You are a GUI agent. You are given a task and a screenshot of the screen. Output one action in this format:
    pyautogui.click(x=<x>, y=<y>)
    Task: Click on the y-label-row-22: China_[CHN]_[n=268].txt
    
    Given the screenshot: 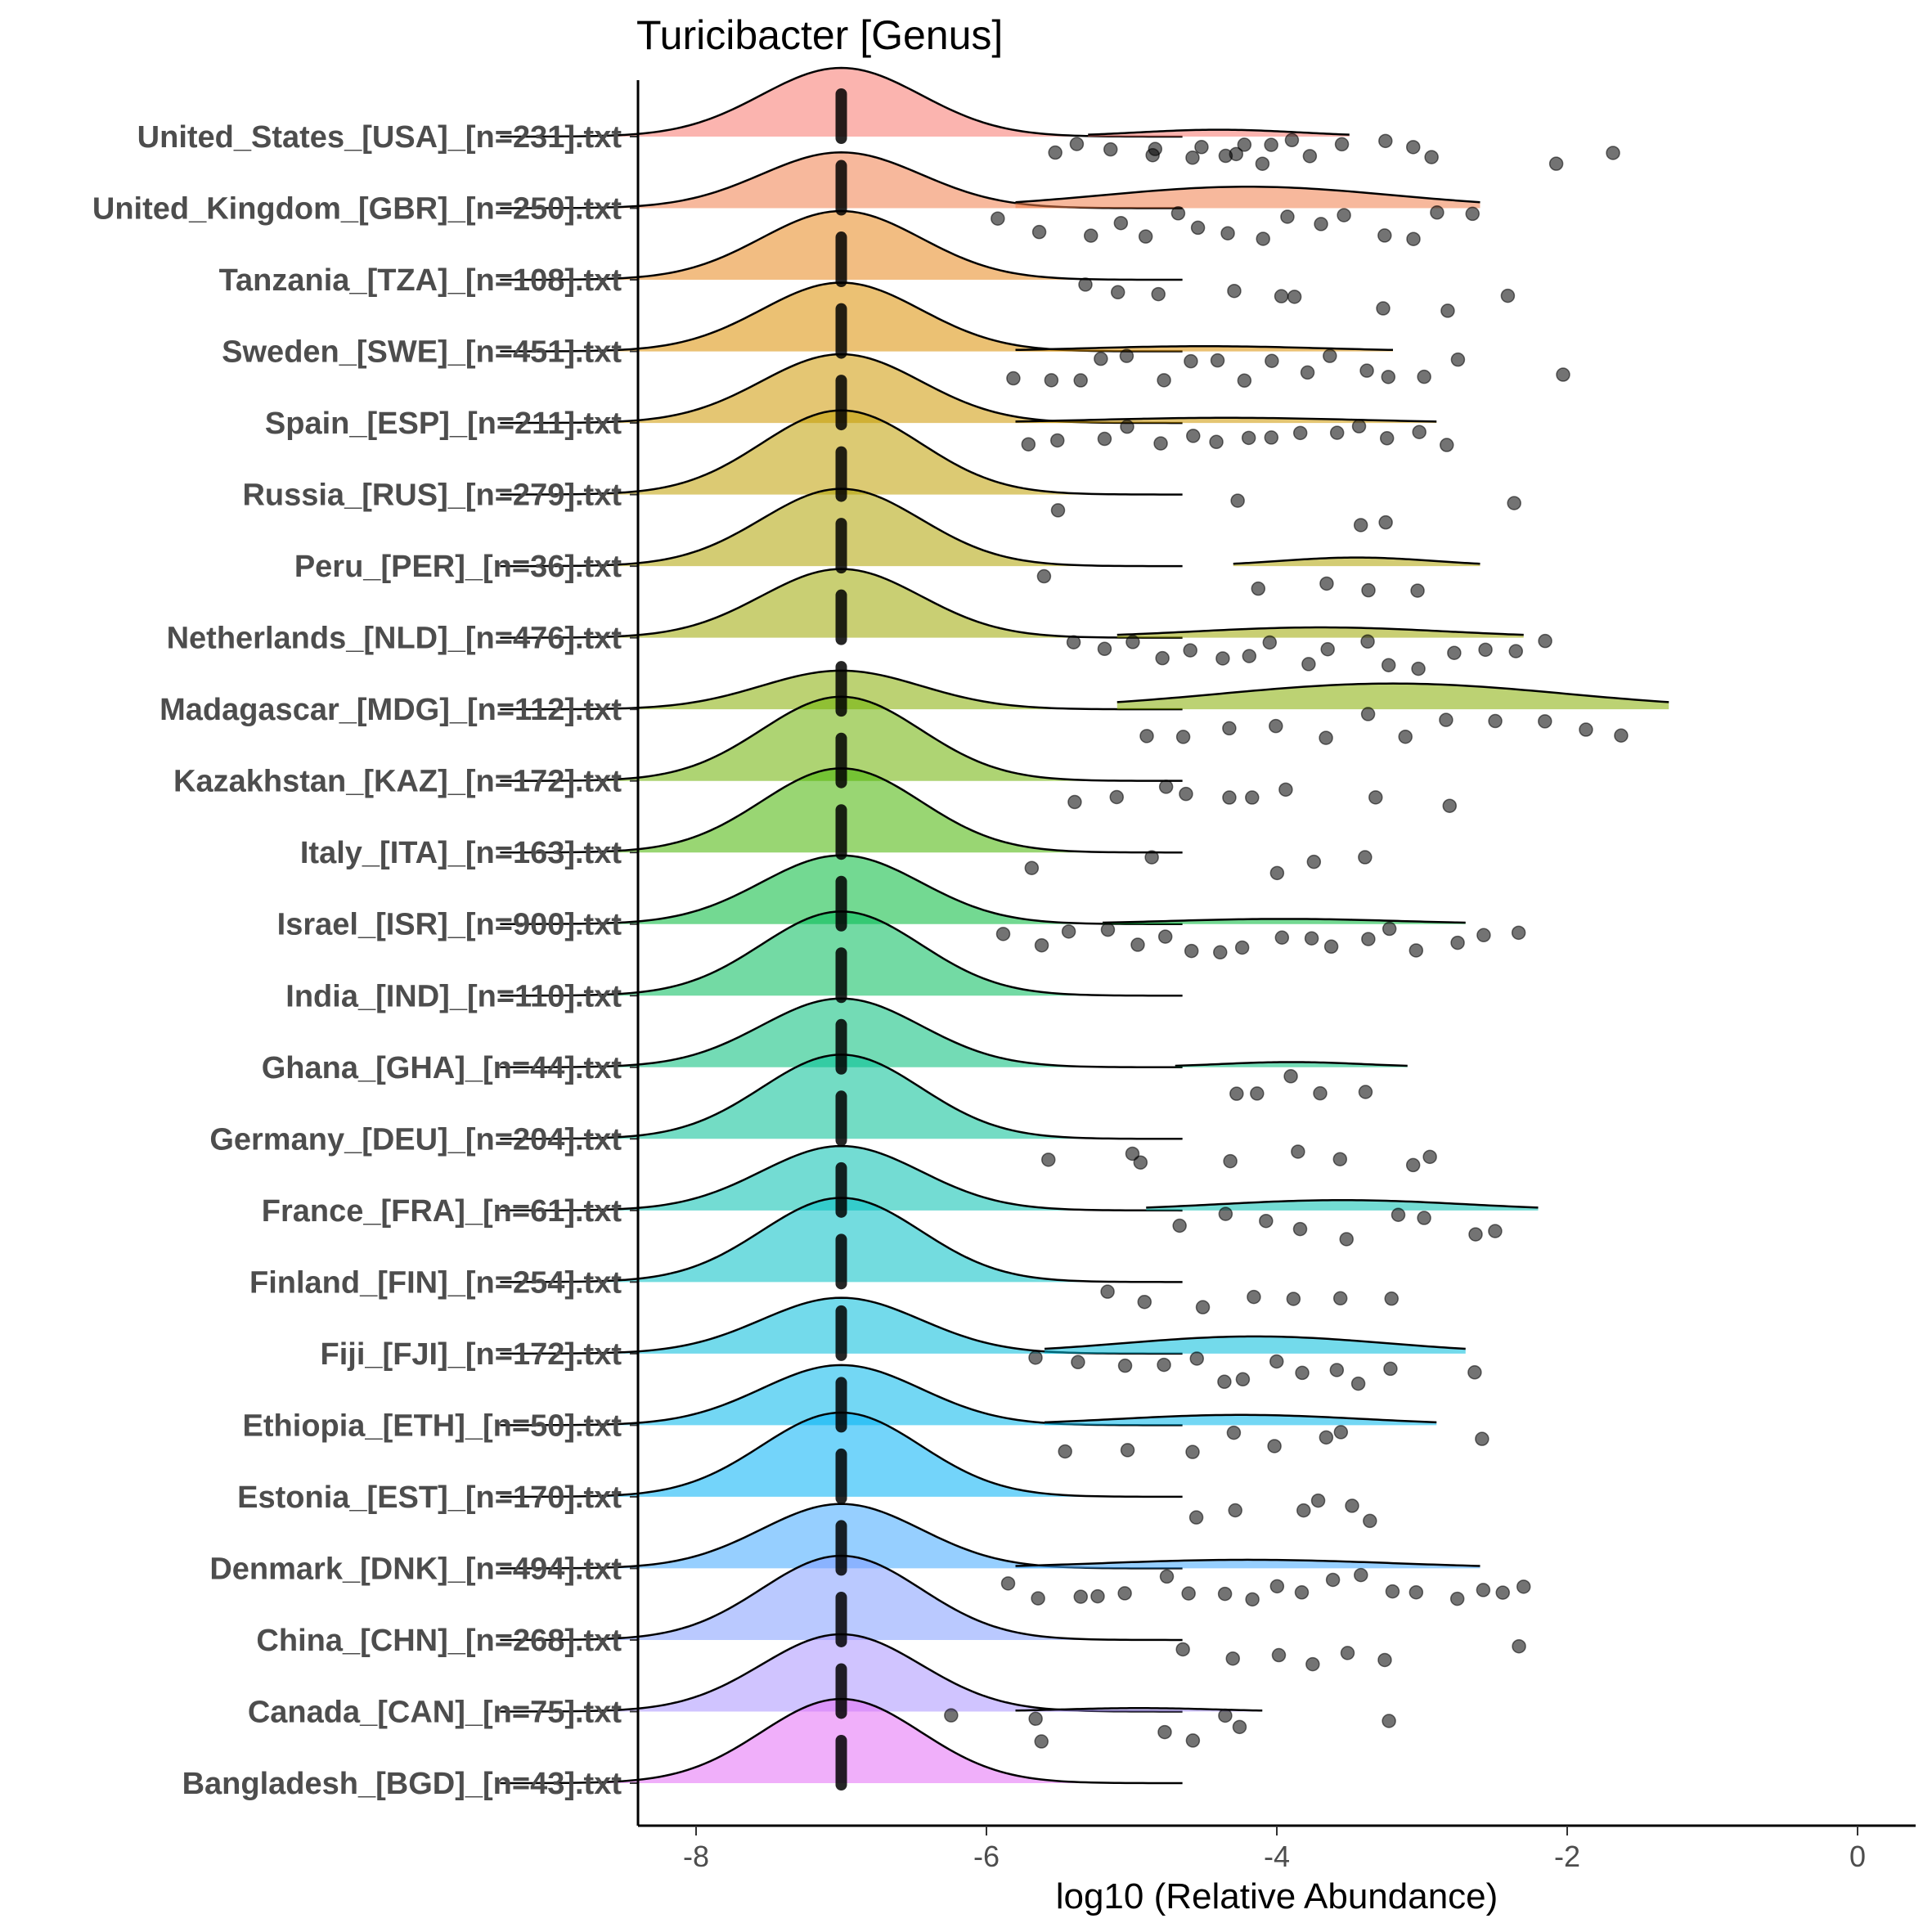 What is the action you would take?
    pyautogui.click(x=439, y=1641)
    